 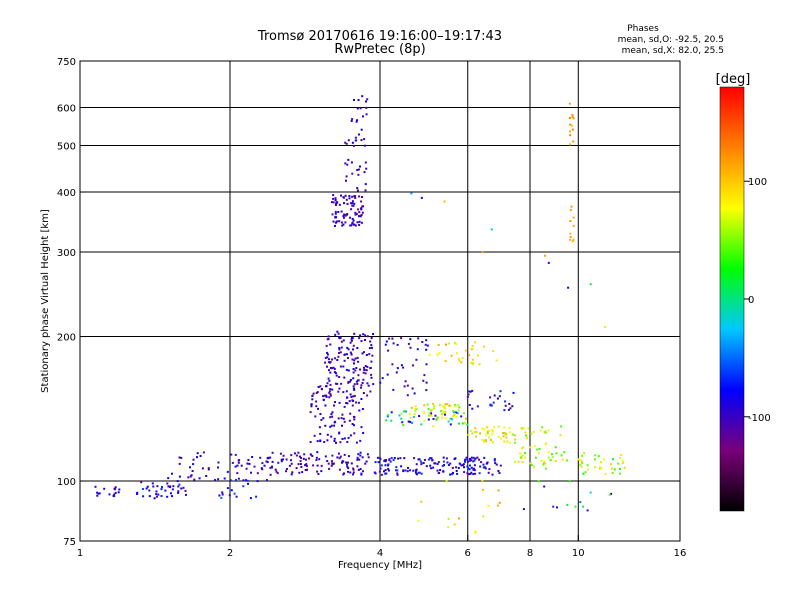 I want to click on colorbar-tick-label: 0, so click(x=751, y=300).